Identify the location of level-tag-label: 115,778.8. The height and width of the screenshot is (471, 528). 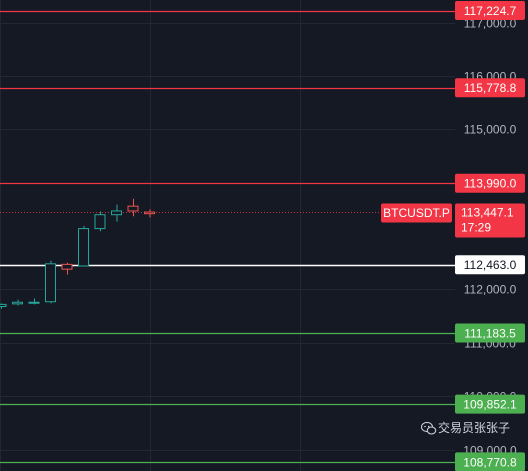
(490, 88).